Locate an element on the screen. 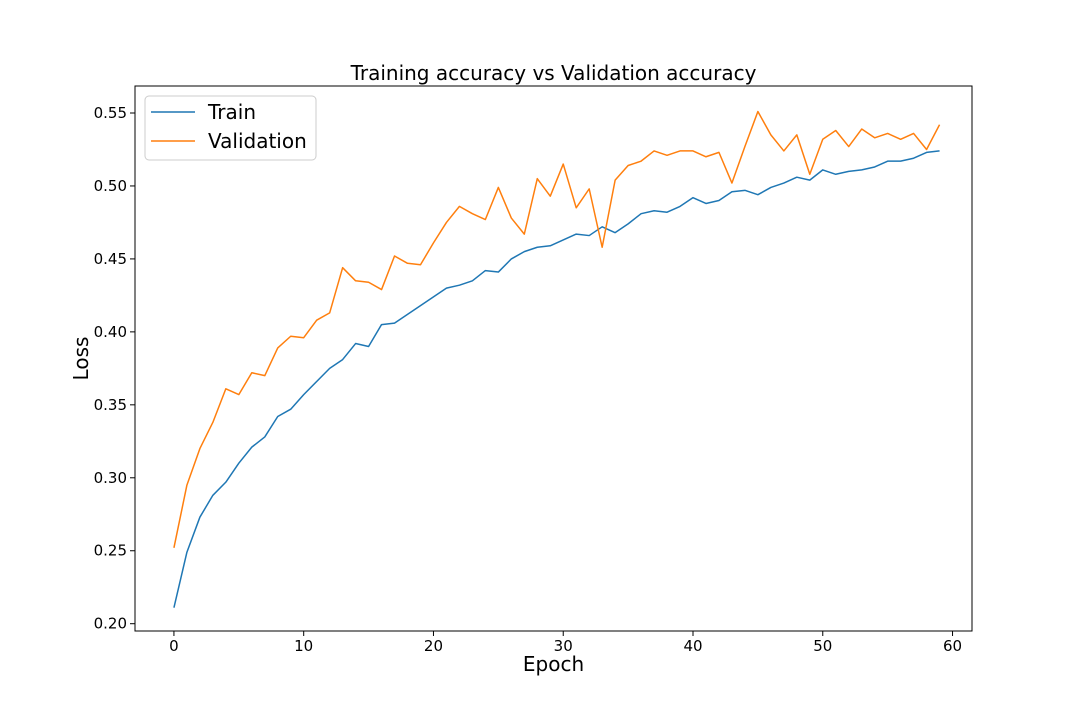 The width and height of the screenshot is (1080, 720). x-axis-ticks: 0 10 20 30 40 50 60 is located at coordinates (565, 643).